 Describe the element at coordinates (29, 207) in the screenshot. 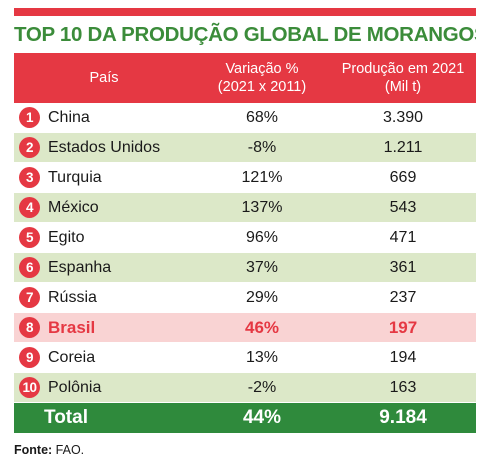

I see `rank-badge: 4` at that location.